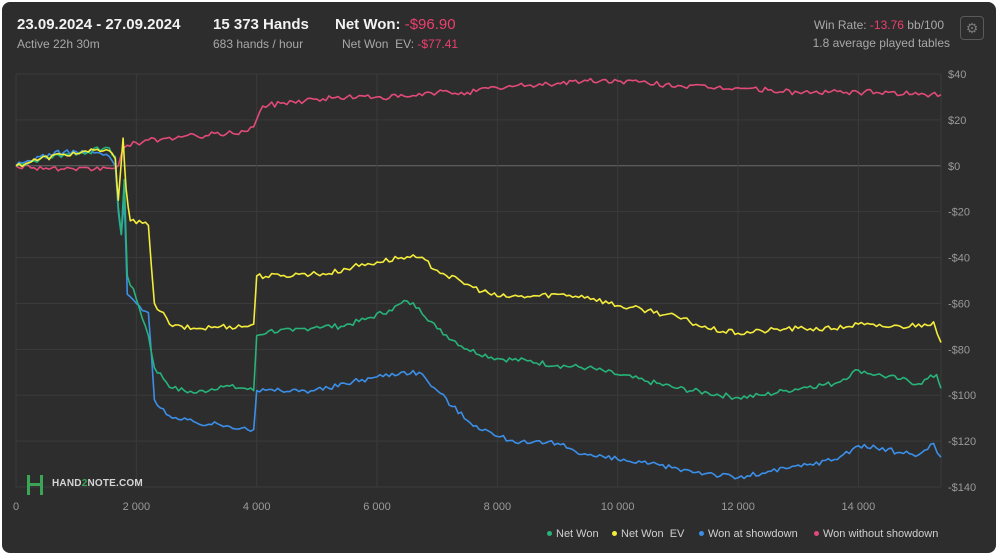 The image size is (1000, 557). Describe the element at coordinates (925, 25) in the screenshot. I see `win-rate-unit: bb/100` at that location.